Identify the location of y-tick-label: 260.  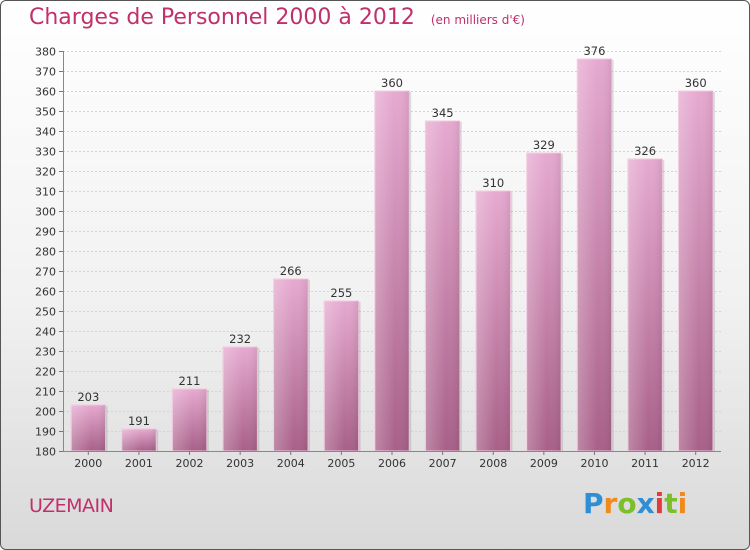
(45, 292).